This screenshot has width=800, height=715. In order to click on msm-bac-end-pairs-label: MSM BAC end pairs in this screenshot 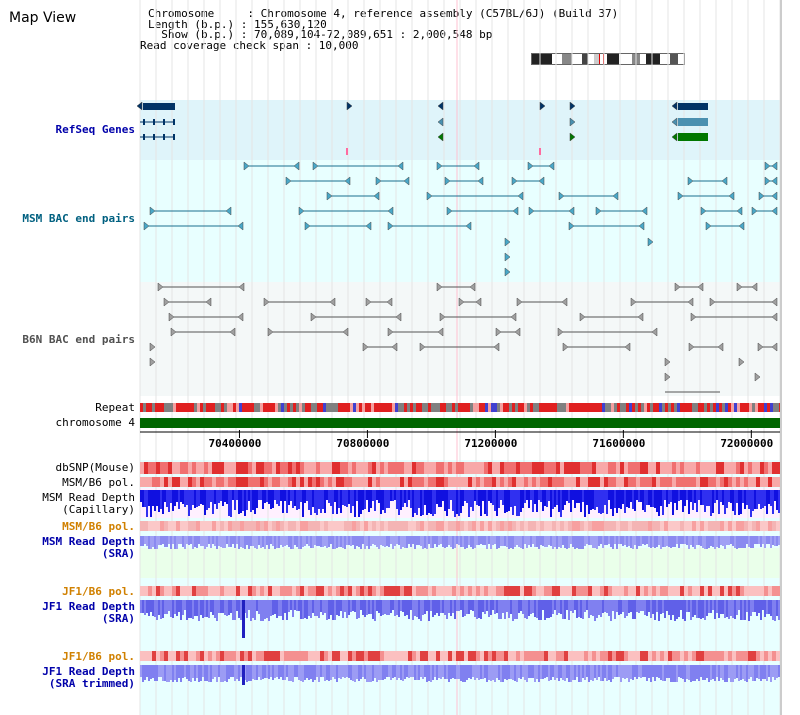, I will do `click(78, 218)`.